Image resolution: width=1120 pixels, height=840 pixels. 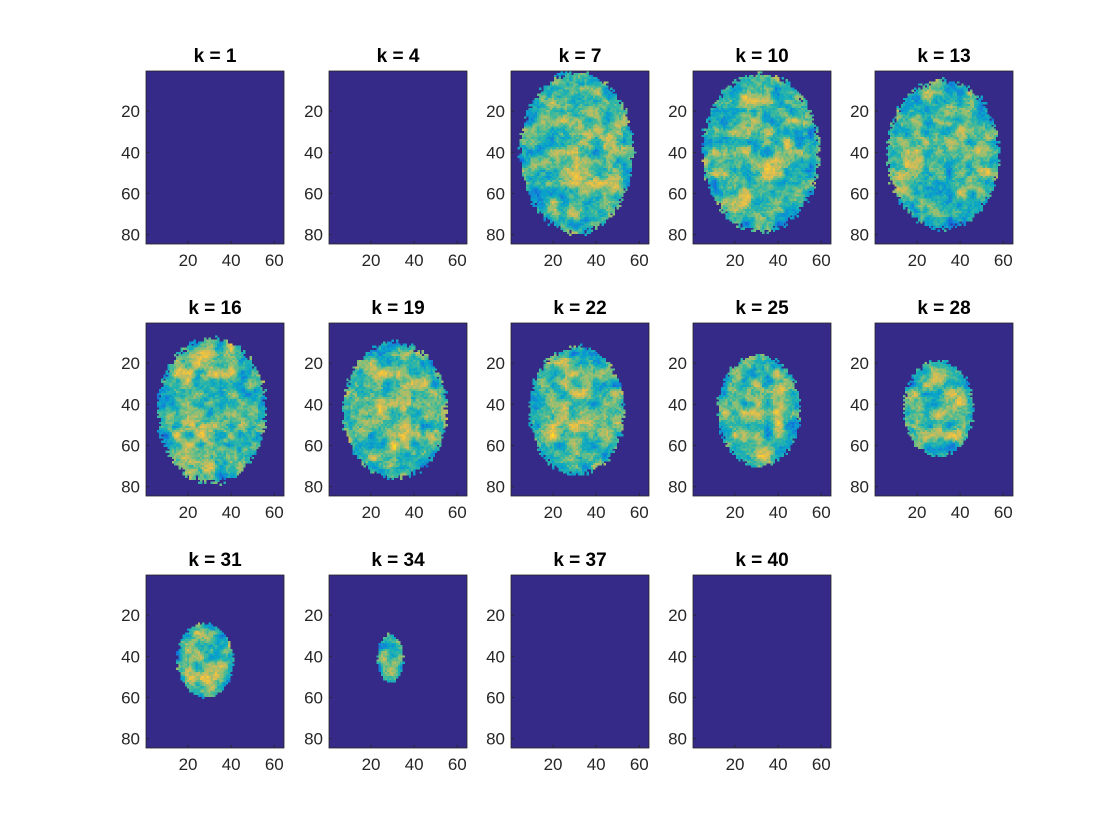 What do you see at coordinates (495, 152) in the screenshot?
I see `y-tick-label: 40` at bounding box center [495, 152].